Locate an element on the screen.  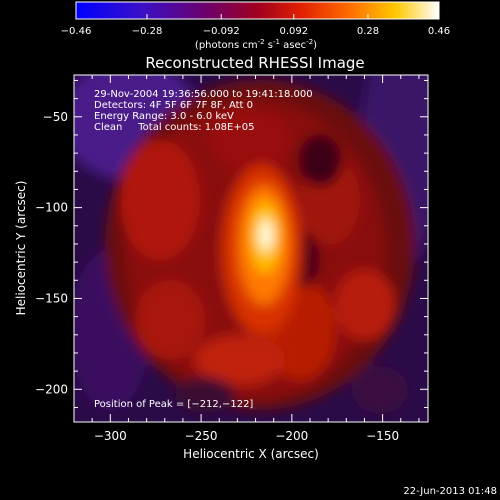
colorbar-tick-label: −0.28 is located at coordinates (147, 31).